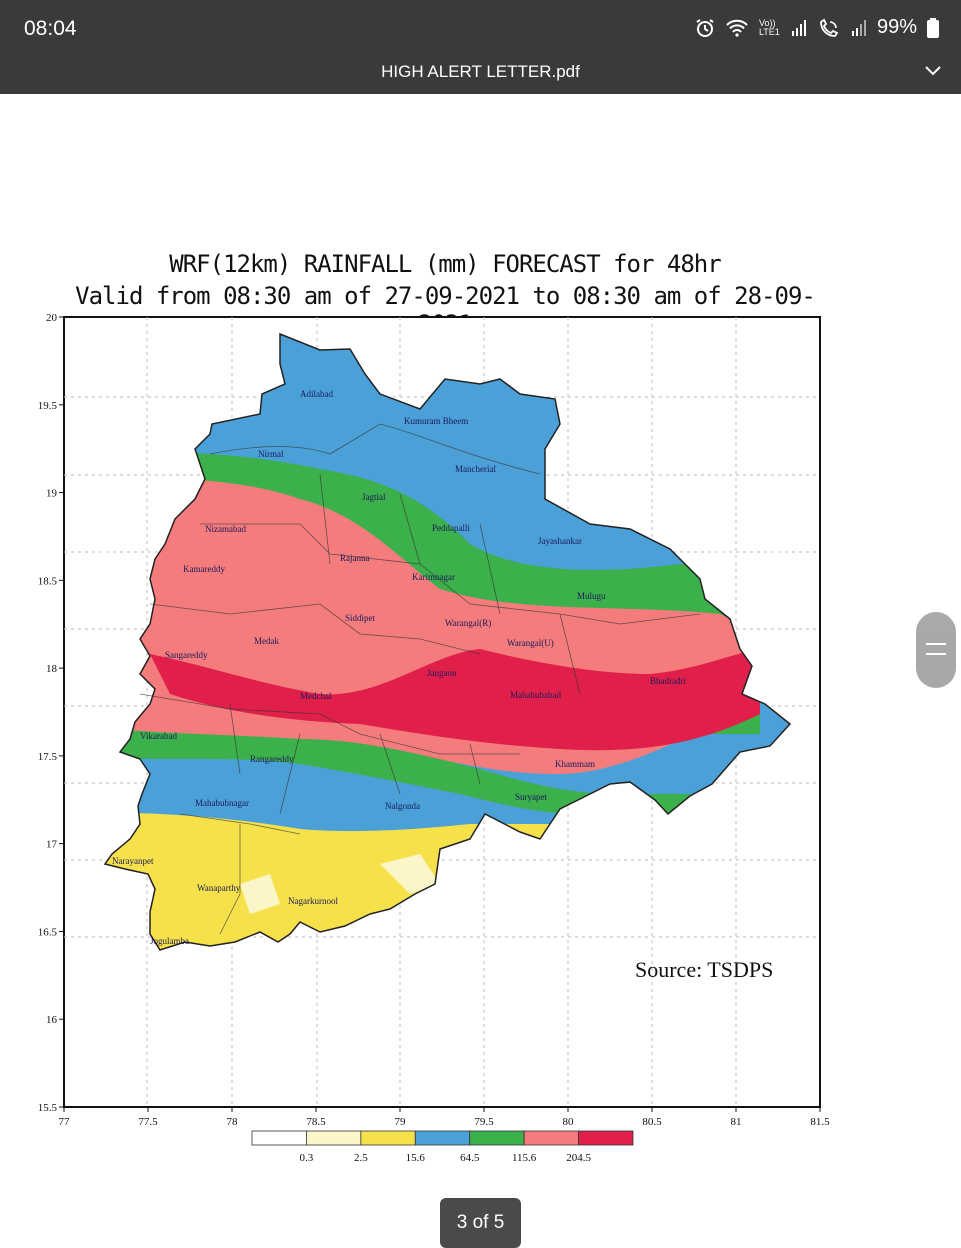 The width and height of the screenshot is (961, 1248). What do you see at coordinates (158, 736) in the screenshot?
I see `district-label: Vikarabad` at bounding box center [158, 736].